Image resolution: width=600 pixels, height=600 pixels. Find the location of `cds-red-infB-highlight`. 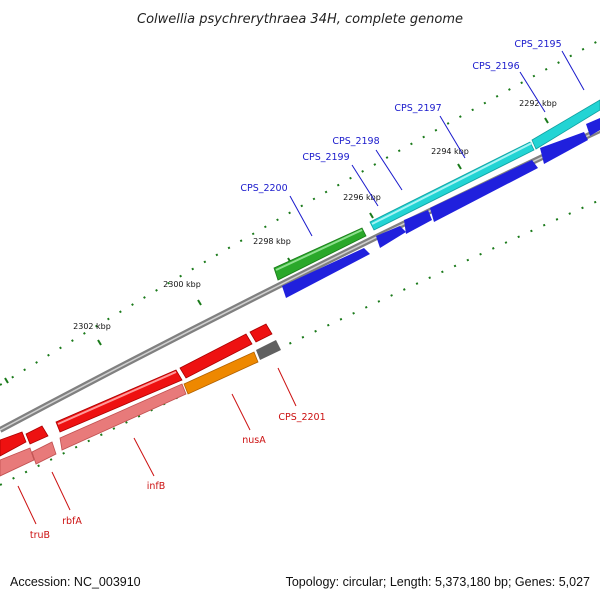

cds-red-infB-highlight is located at coordinates (117, 398).